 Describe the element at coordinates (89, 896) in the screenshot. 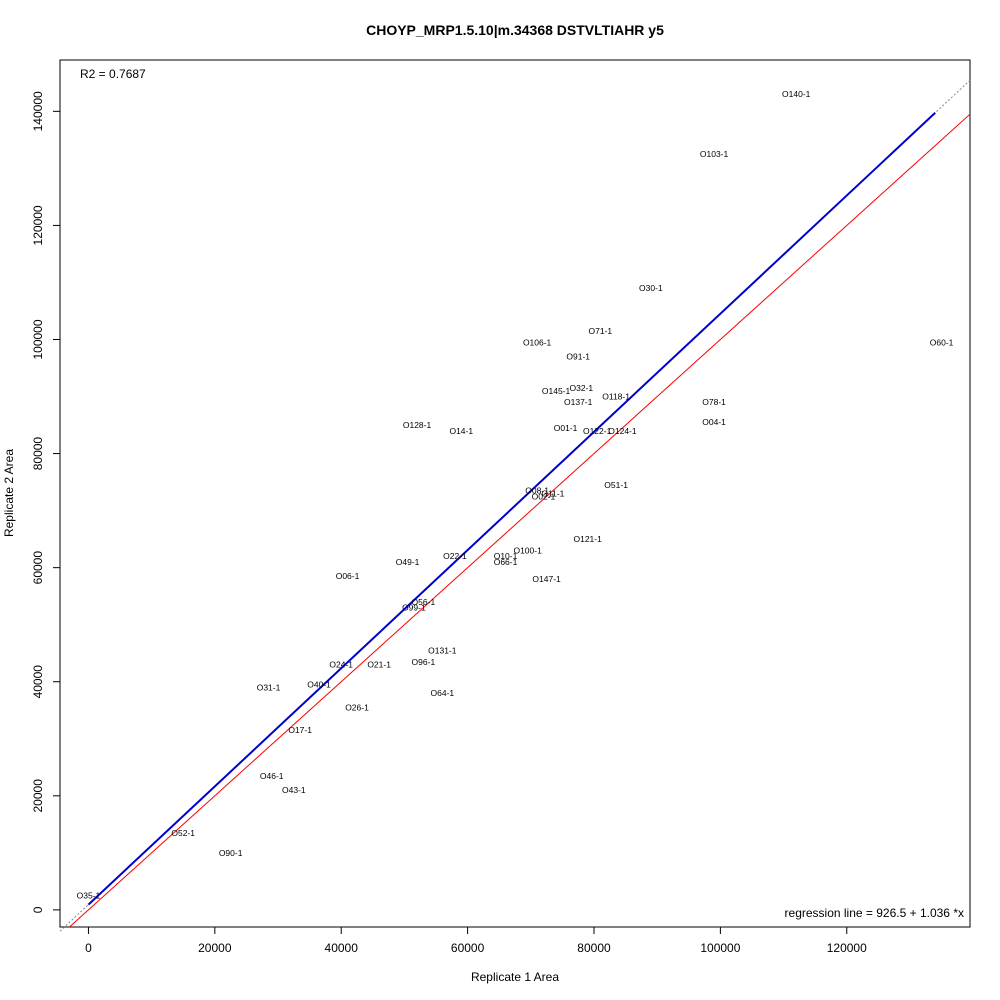

I see `data-point-label: O35-1` at that location.